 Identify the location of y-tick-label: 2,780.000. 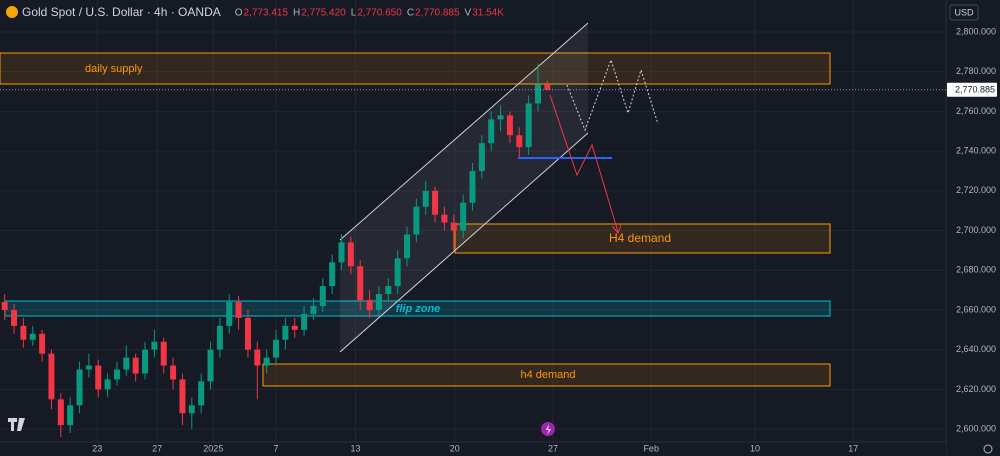
(976, 71).